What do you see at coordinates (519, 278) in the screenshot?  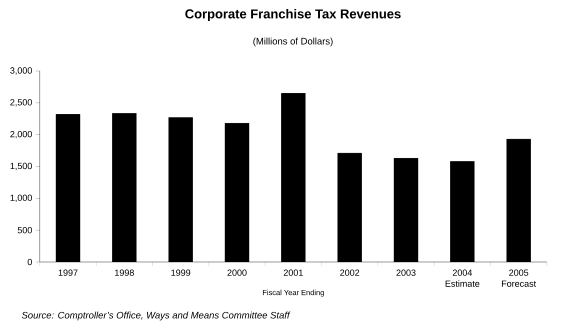 I see `x-tick-label: 2005 Forecast` at bounding box center [519, 278].